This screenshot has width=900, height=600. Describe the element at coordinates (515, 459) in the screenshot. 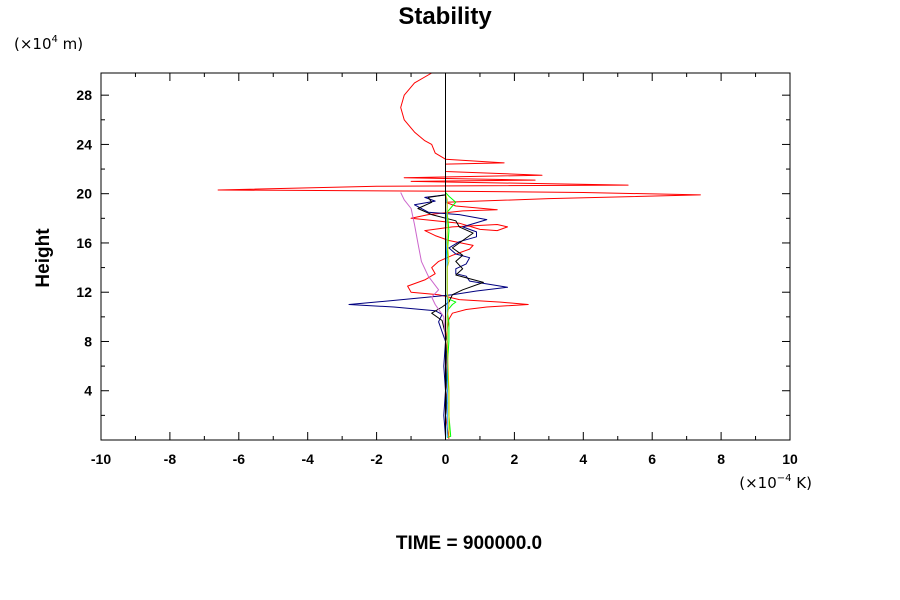

I see `x-tick-label: 2` at that location.